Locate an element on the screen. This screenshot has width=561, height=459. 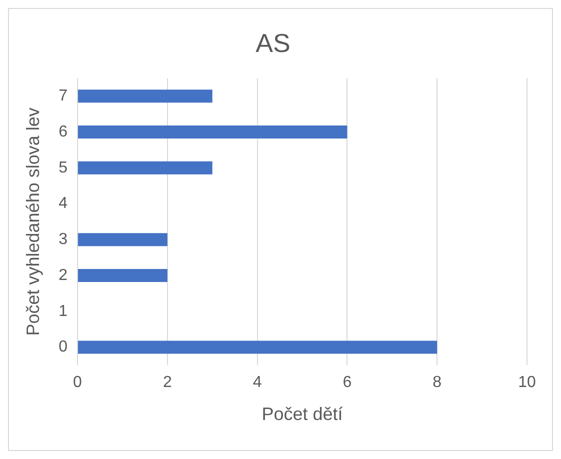
y-tick-label: 4 is located at coordinates (63, 203).